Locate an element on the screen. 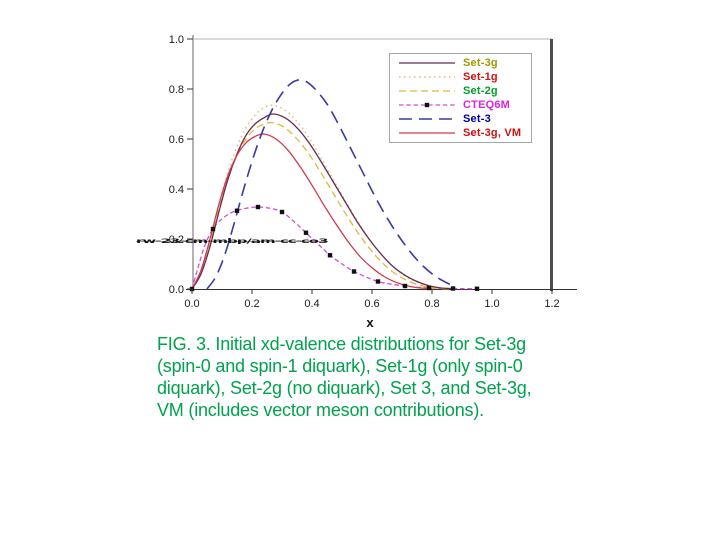  x-tick-label: 0.0 is located at coordinates (191, 304).